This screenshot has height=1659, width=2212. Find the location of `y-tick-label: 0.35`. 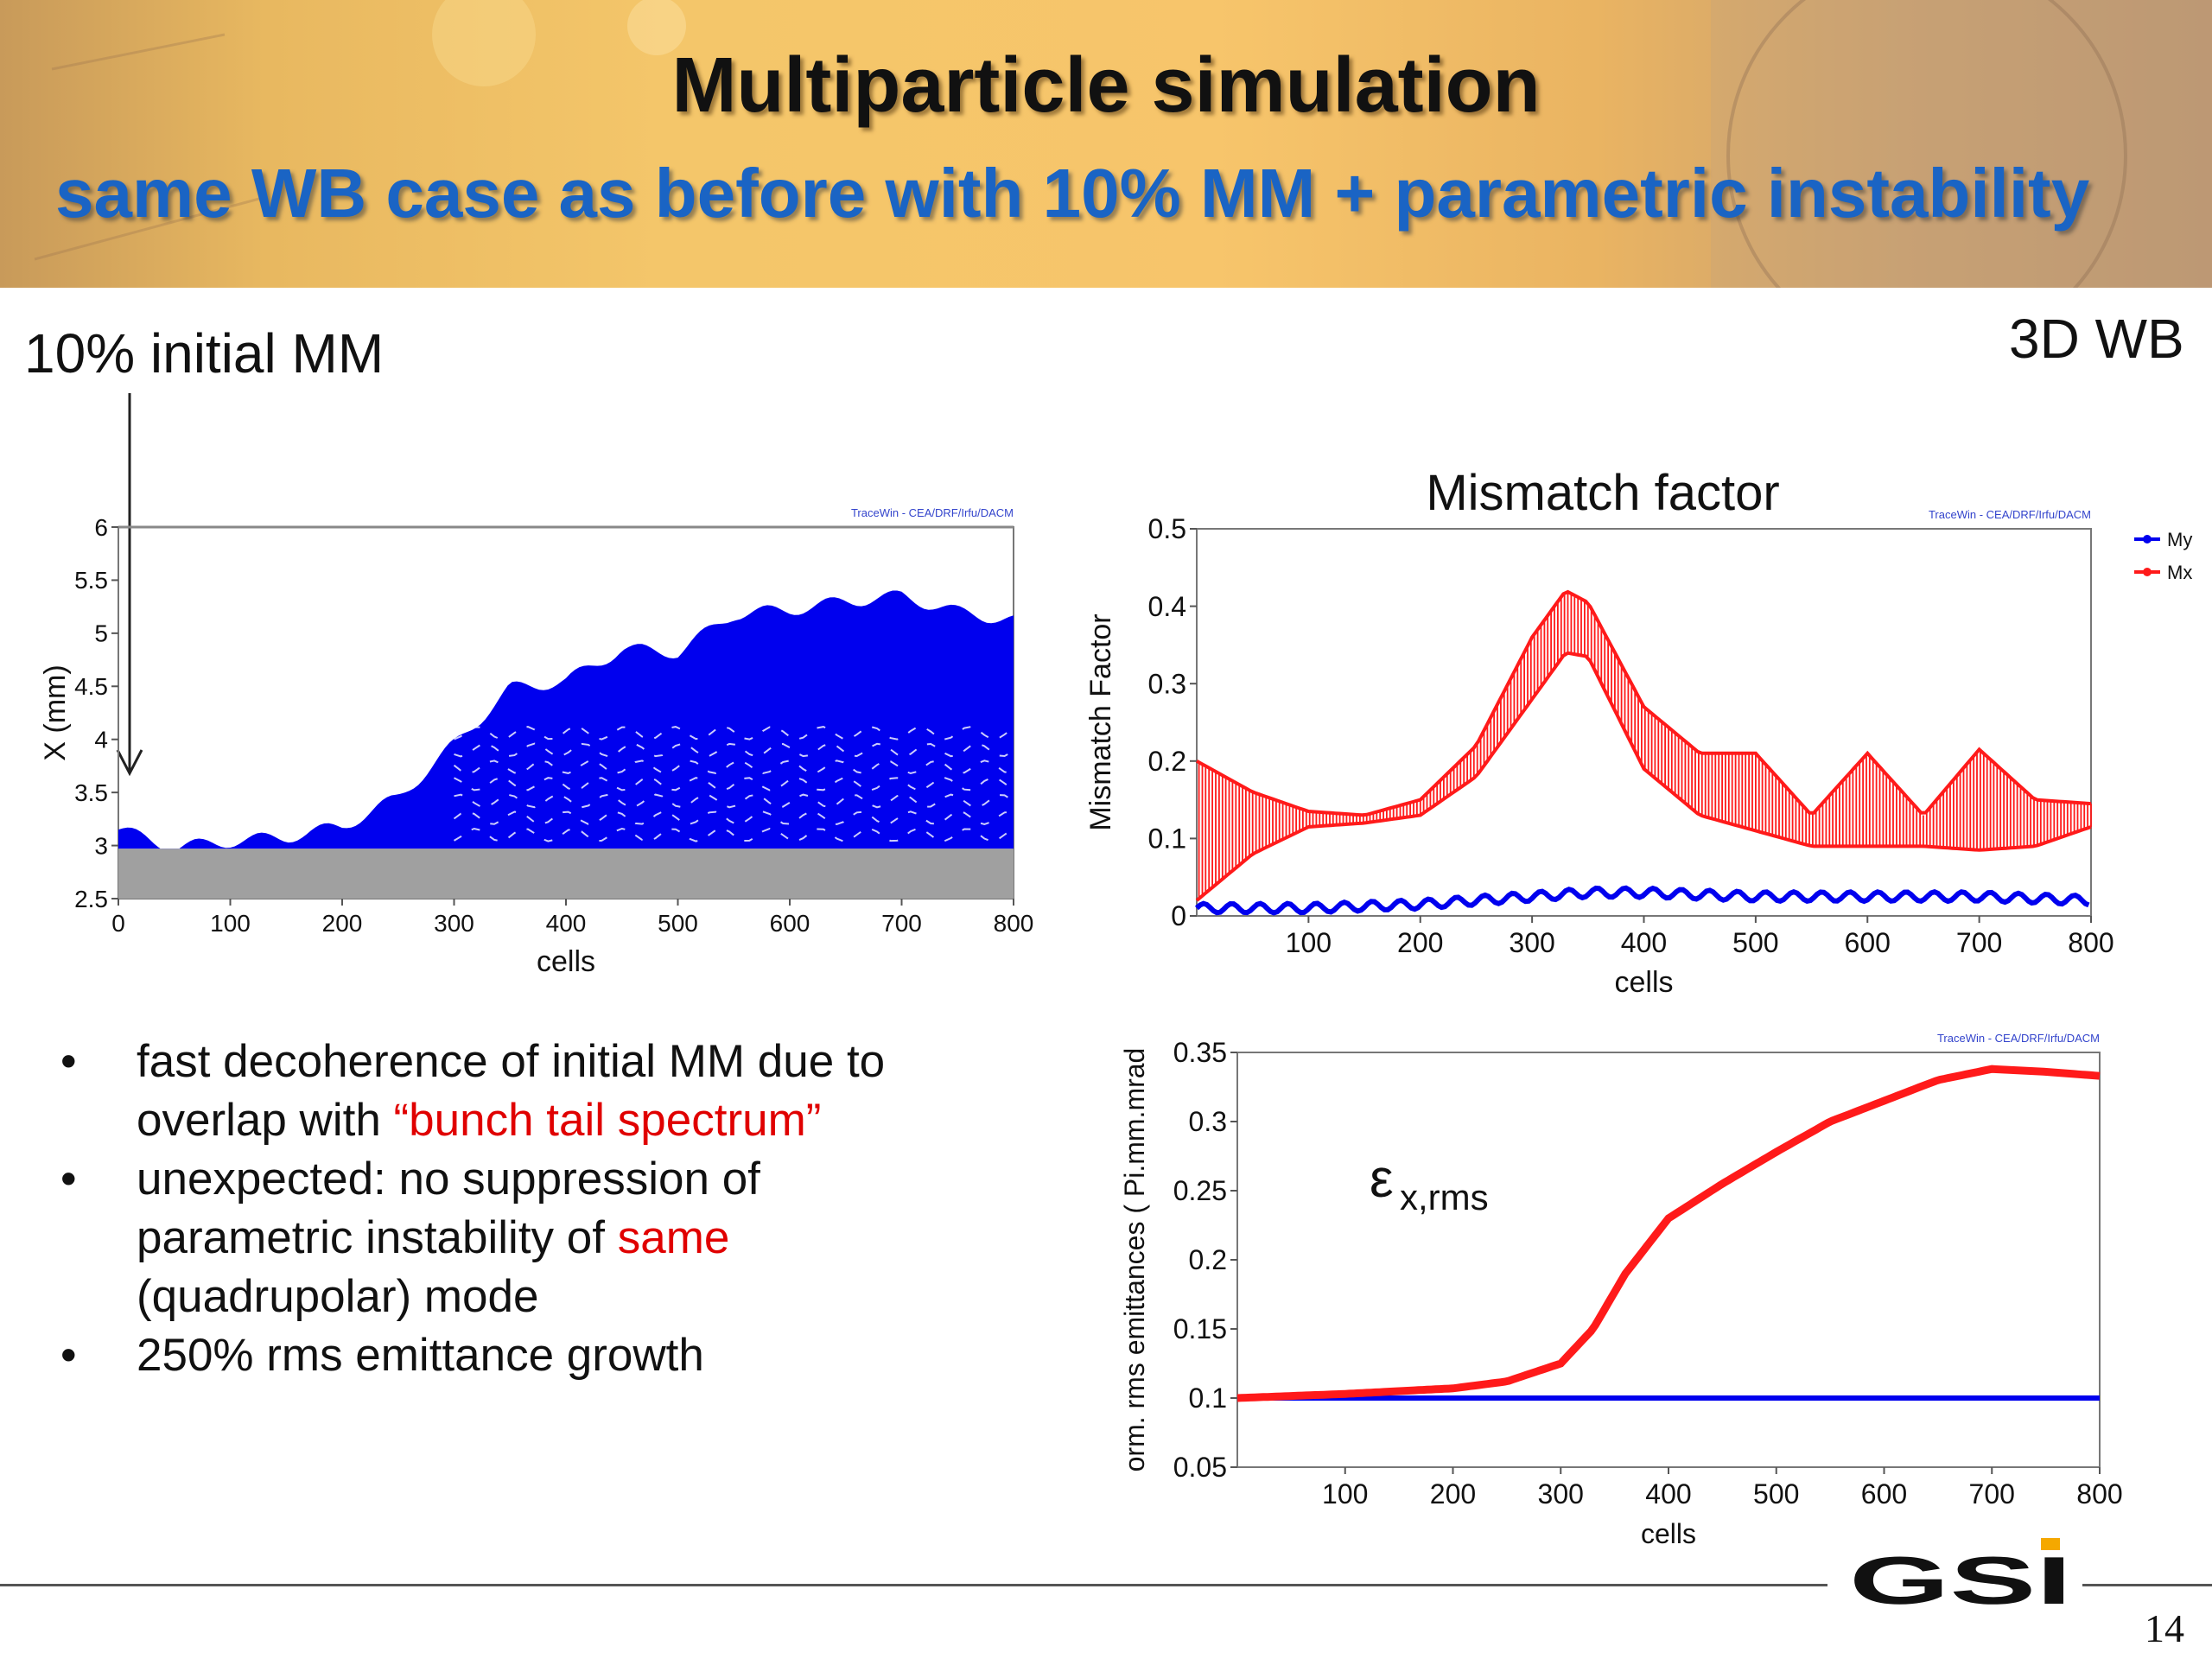

y-tick-label: 0.35 is located at coordinates (1200, 1052).